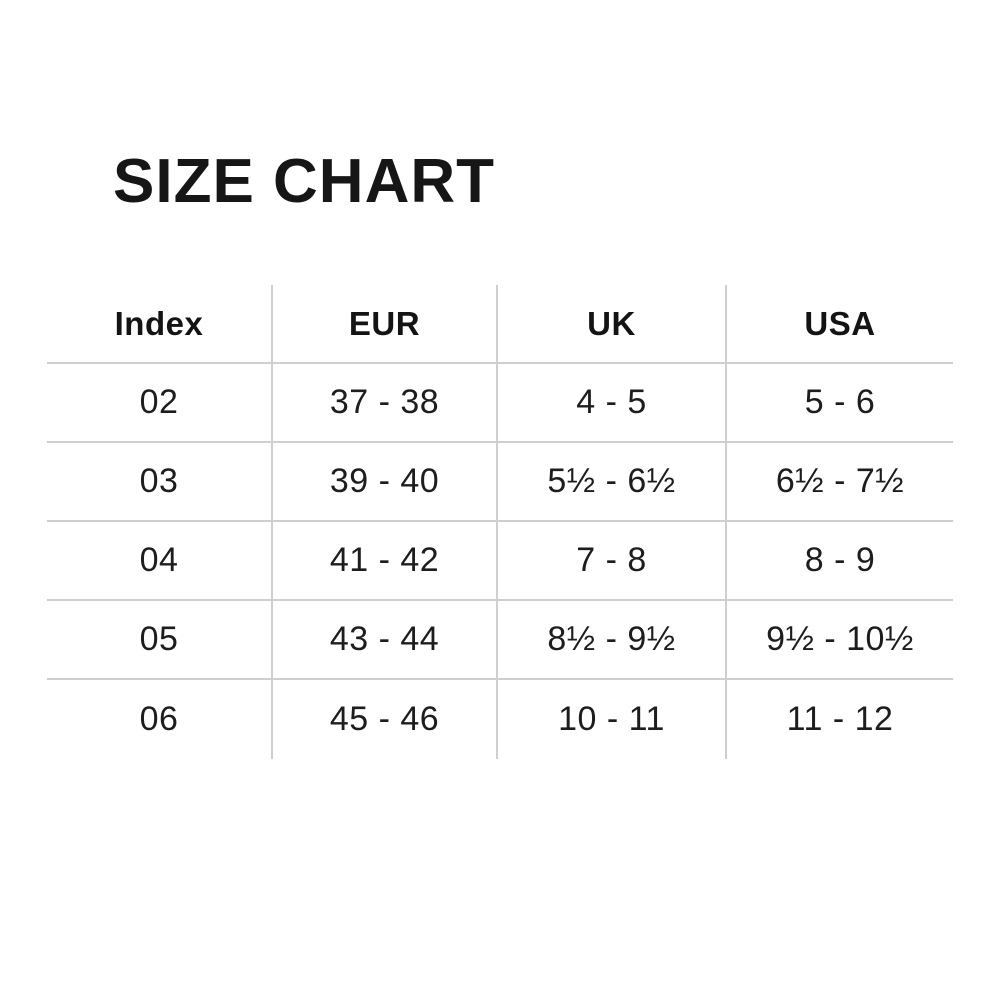 Image resolution: width=1000 pixels, height=1000 pixels. I want to click on table-cell: 8 - 9, so click(840, 561).